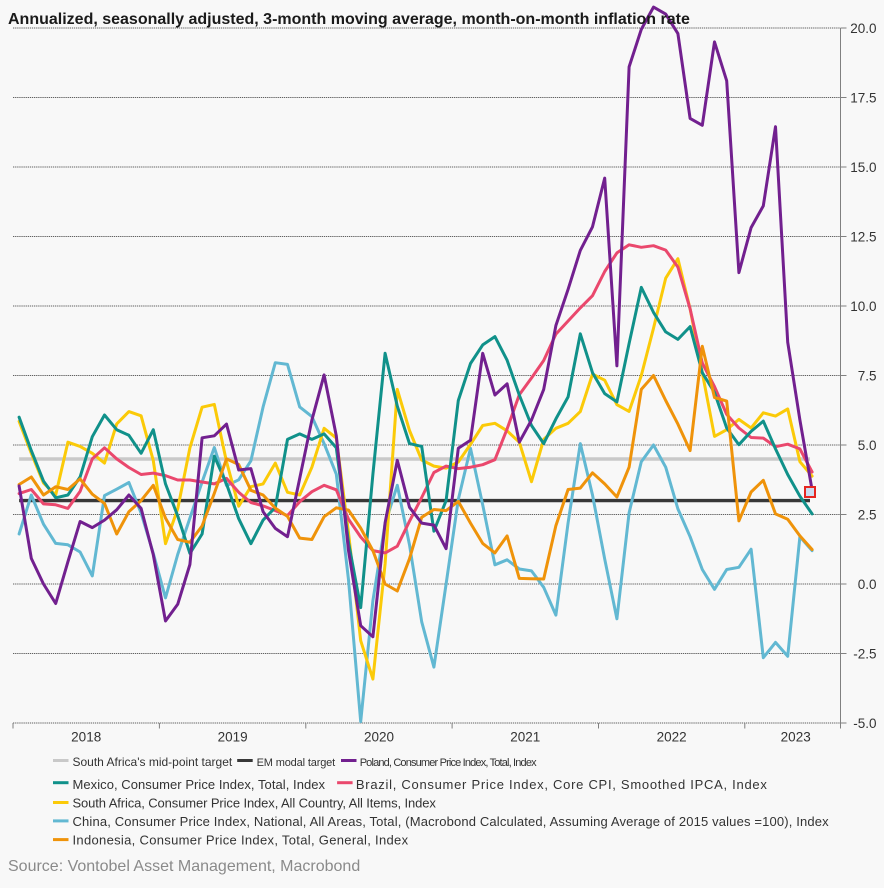 This screenshot has width=884, height=888. Describe the element at coordinates (863, 167) in the screenshot. I see `svg-text: 15.0` at that location.